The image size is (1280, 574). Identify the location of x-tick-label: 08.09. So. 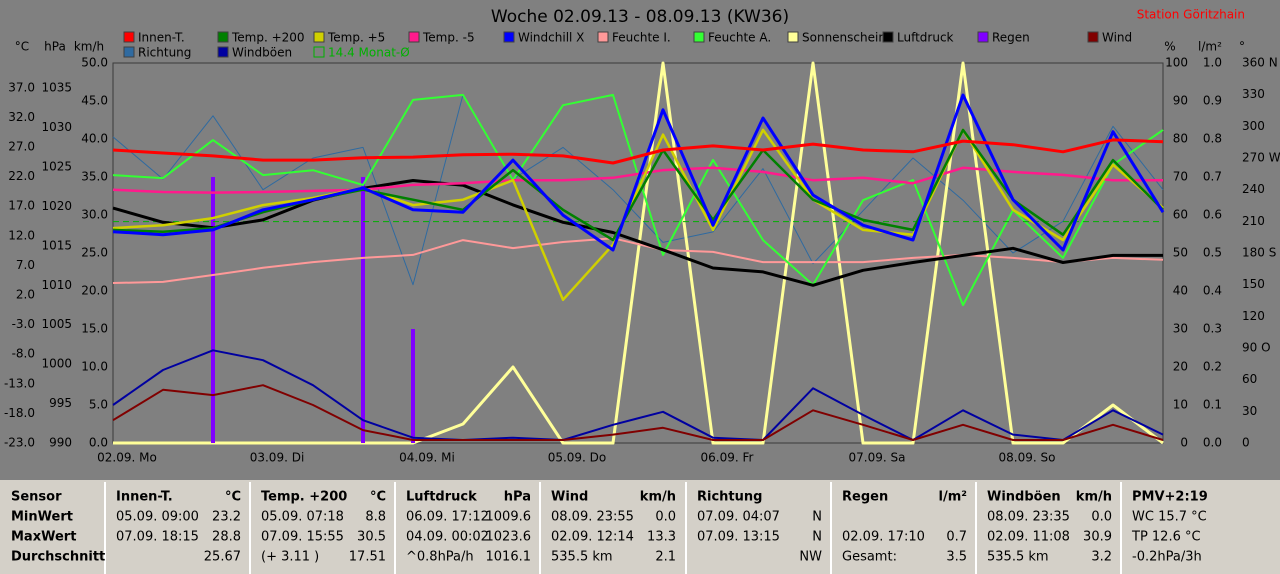
(1027, 458).